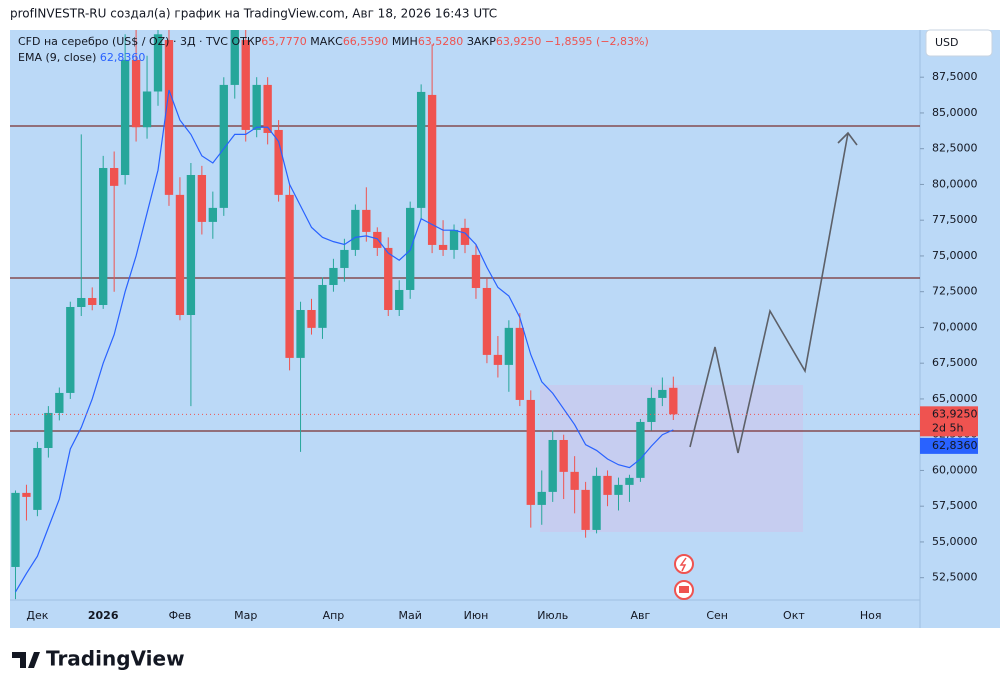 This screenshot has height=688, width=1000. Describe the element at coordinates (955, 183) in the screenshot. I see `y-tick-label: 80,0000` at that location.